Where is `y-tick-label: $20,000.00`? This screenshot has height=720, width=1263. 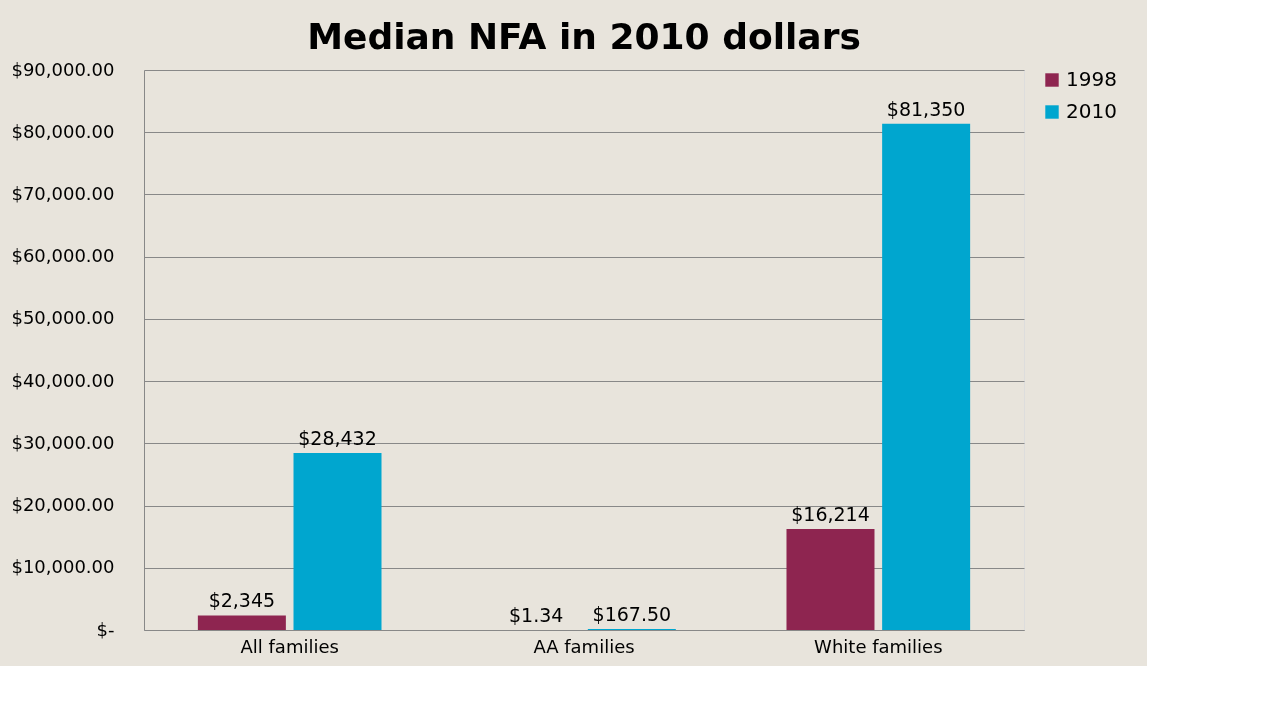
y-tick-label: $20,000.00 is located at coordinates (63, 505).